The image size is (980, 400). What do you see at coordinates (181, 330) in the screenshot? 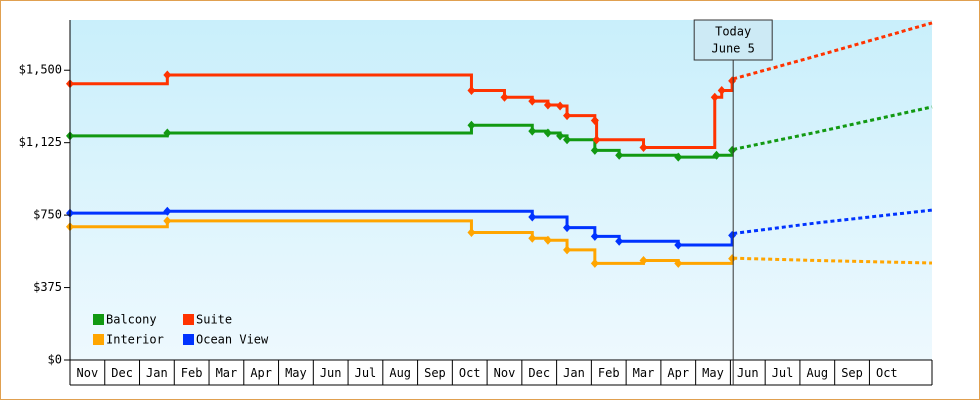
I see `legend: Balcony Suite Interior Ocean View` at bounding box center [181, 330].